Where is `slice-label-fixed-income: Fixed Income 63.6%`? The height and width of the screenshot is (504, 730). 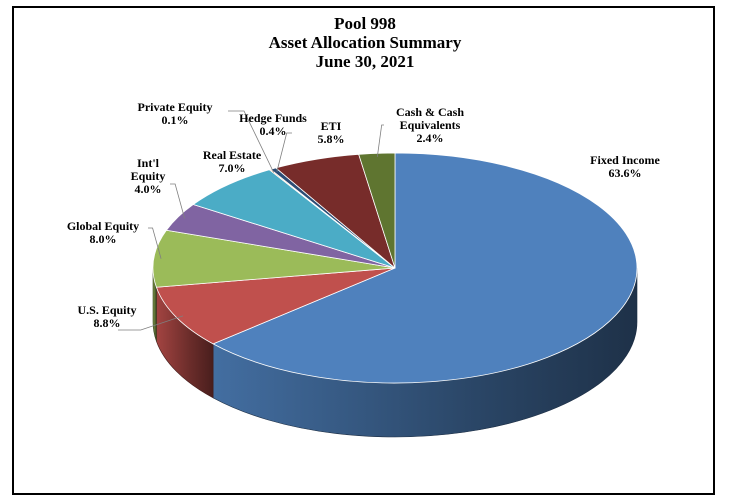 slice-label-fixed-income: Fixed Income 63.6% is located at coordinates (625, 166).